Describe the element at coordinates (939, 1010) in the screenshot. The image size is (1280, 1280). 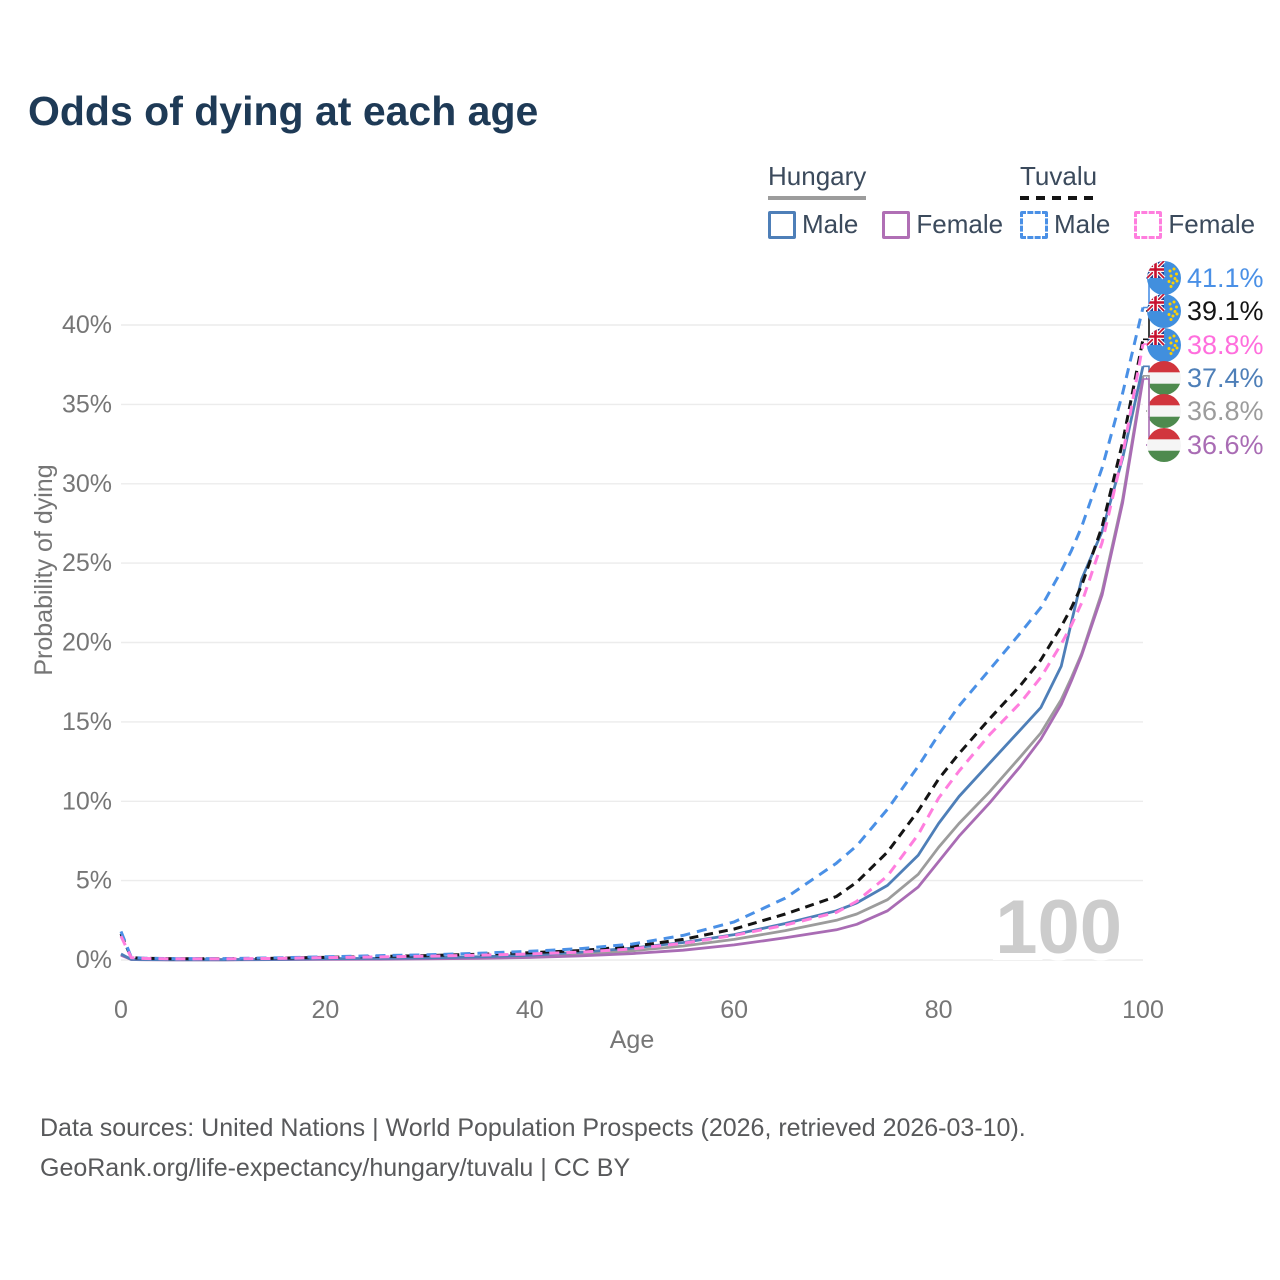
I see `x-tick-label: 80` at that location.